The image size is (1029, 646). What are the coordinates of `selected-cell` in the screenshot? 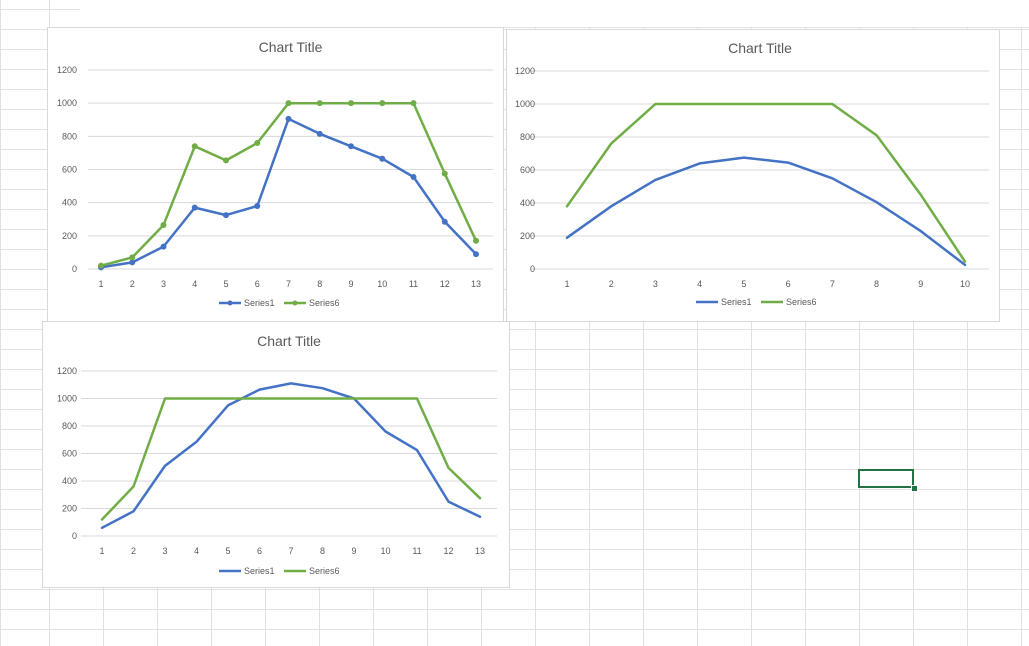 It's located at (886, 478).